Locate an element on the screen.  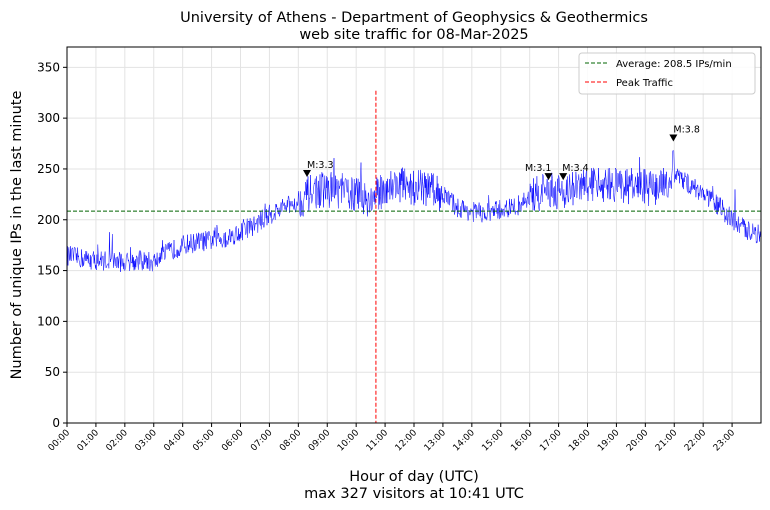
x-tick-label: 20:00 is located at coordinates (638, 441).